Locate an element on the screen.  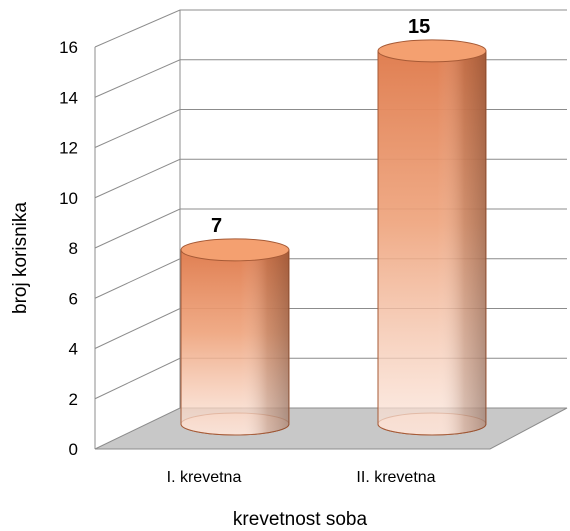
chart-floor is located at coordinates (331, 428).